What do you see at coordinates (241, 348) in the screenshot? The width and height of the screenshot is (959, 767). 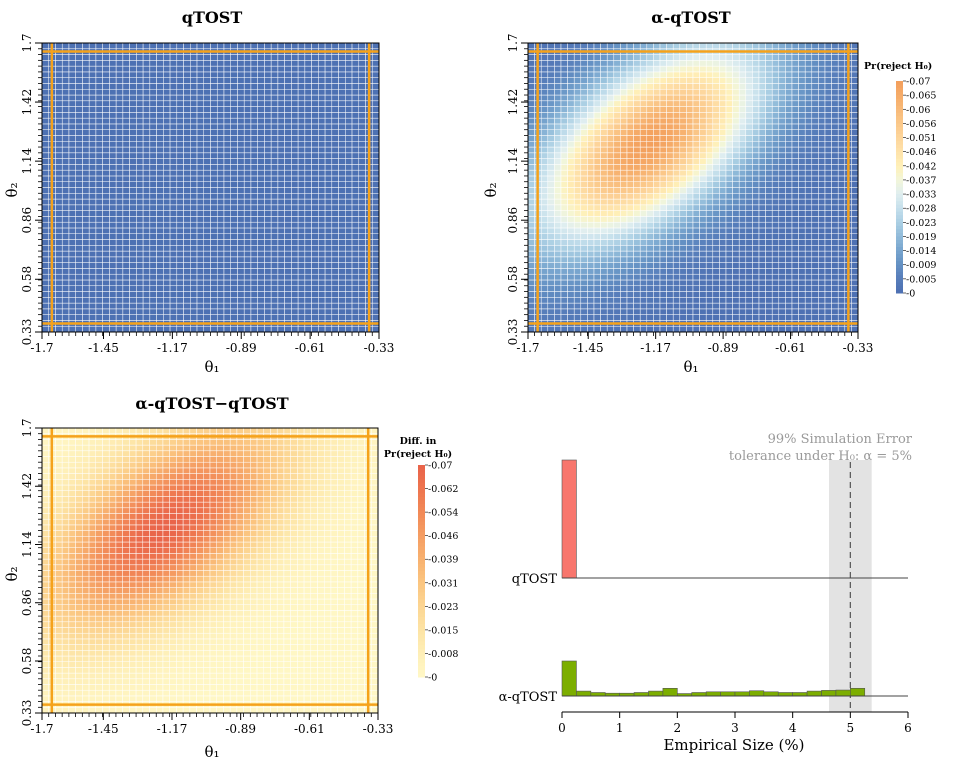 I see `x-tick-label: -0.89` at bounding box center [241, 348].